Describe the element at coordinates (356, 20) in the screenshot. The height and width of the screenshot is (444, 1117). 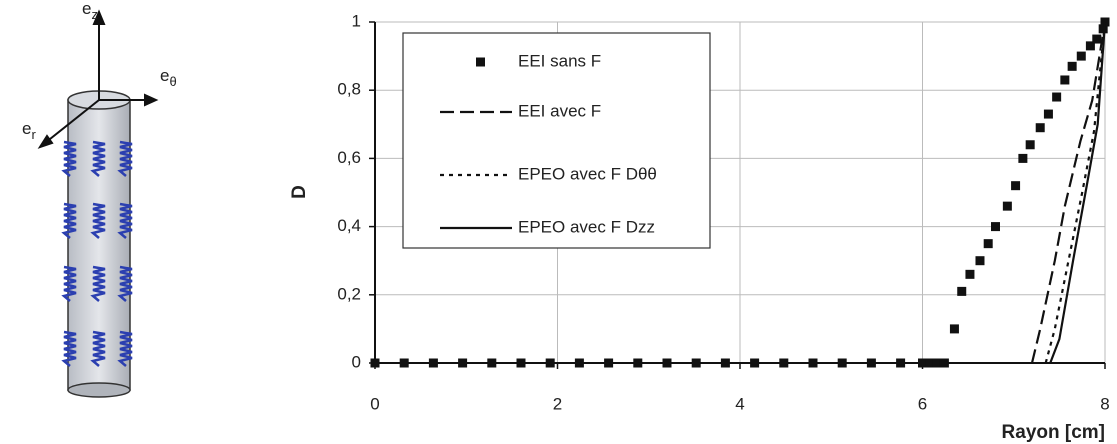
I see `y-tick-label: 1` at that location.